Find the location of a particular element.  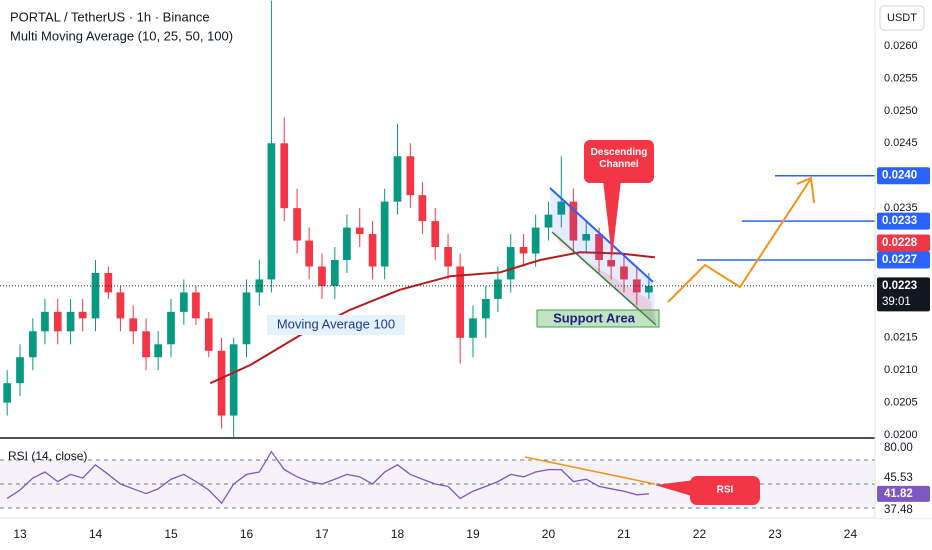

callout-text: Descending Channel is located at coordinates (619, 158).